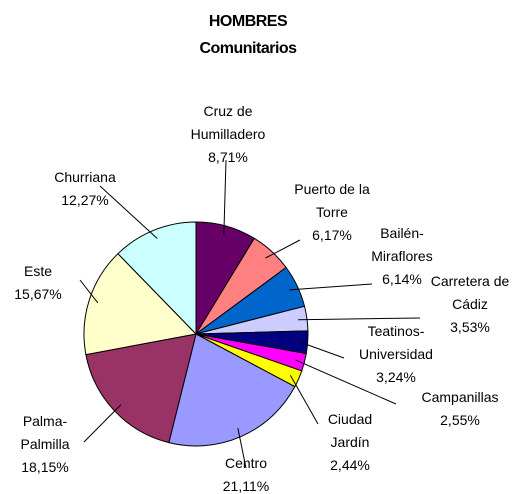 The image size is (528, 494). I want to click on value-label: 3,53%, so click(470, 327).